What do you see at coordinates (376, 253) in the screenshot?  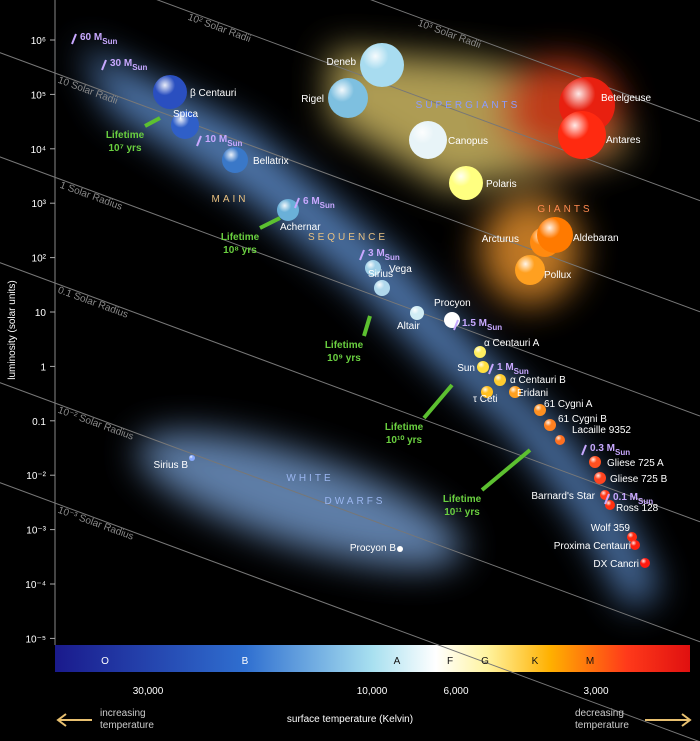 I see `mass-value: 3 M` at bounding box center [376, 253].